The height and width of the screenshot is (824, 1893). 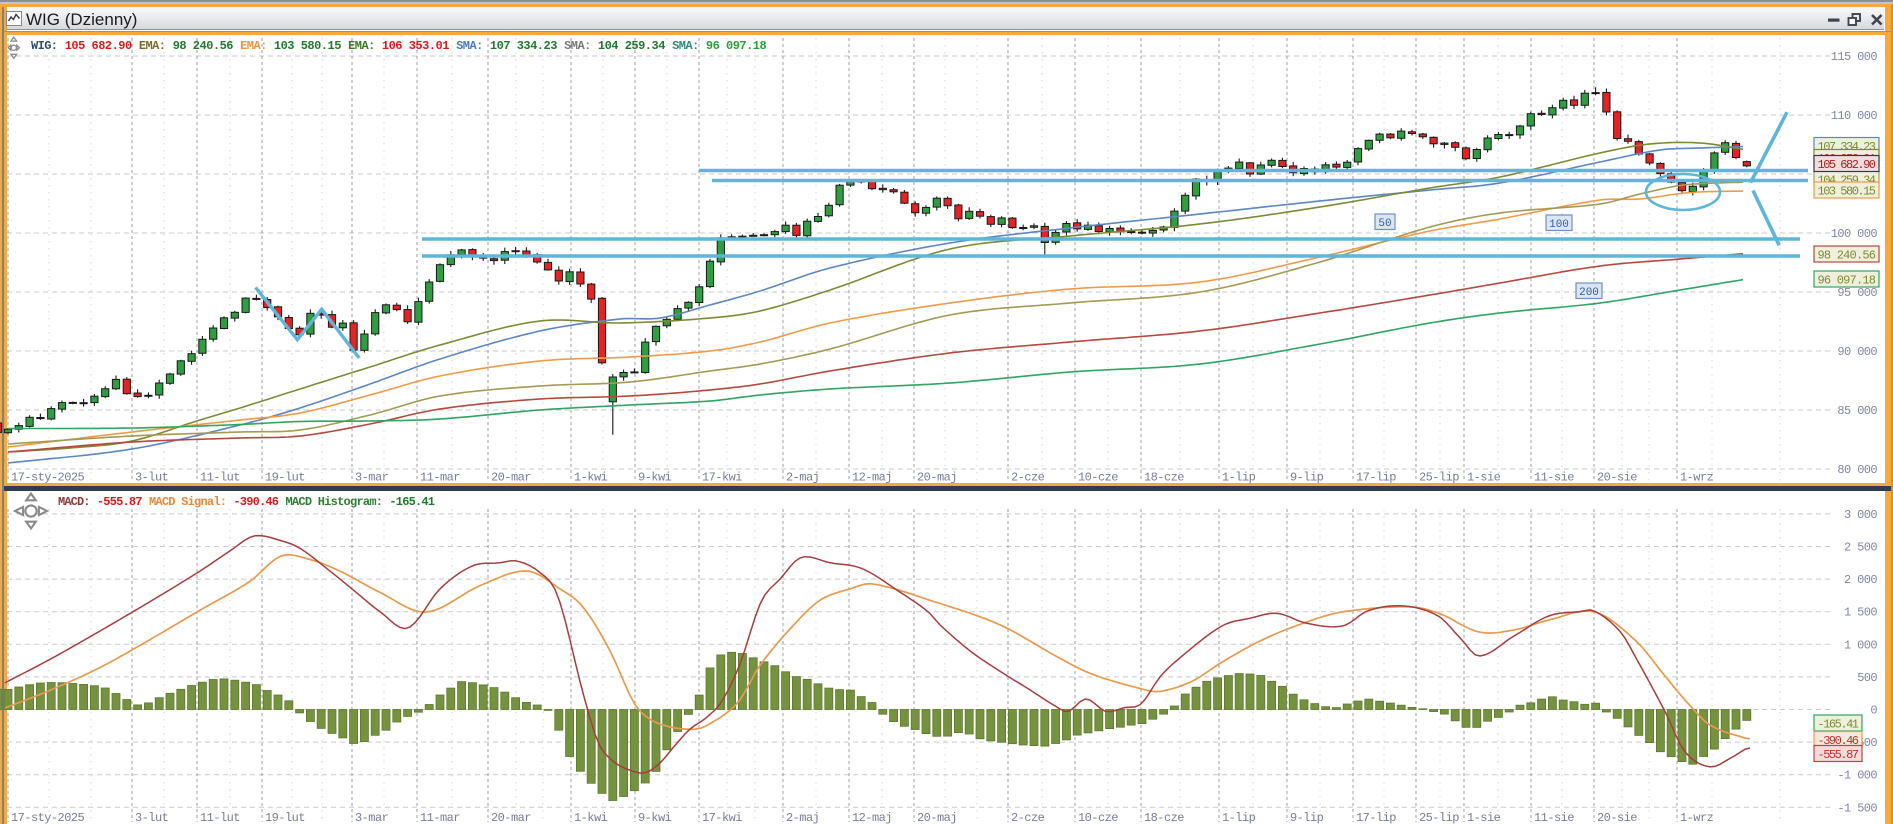 I want to click on svg-text: 106 353.01, so click(x=412, y=46).